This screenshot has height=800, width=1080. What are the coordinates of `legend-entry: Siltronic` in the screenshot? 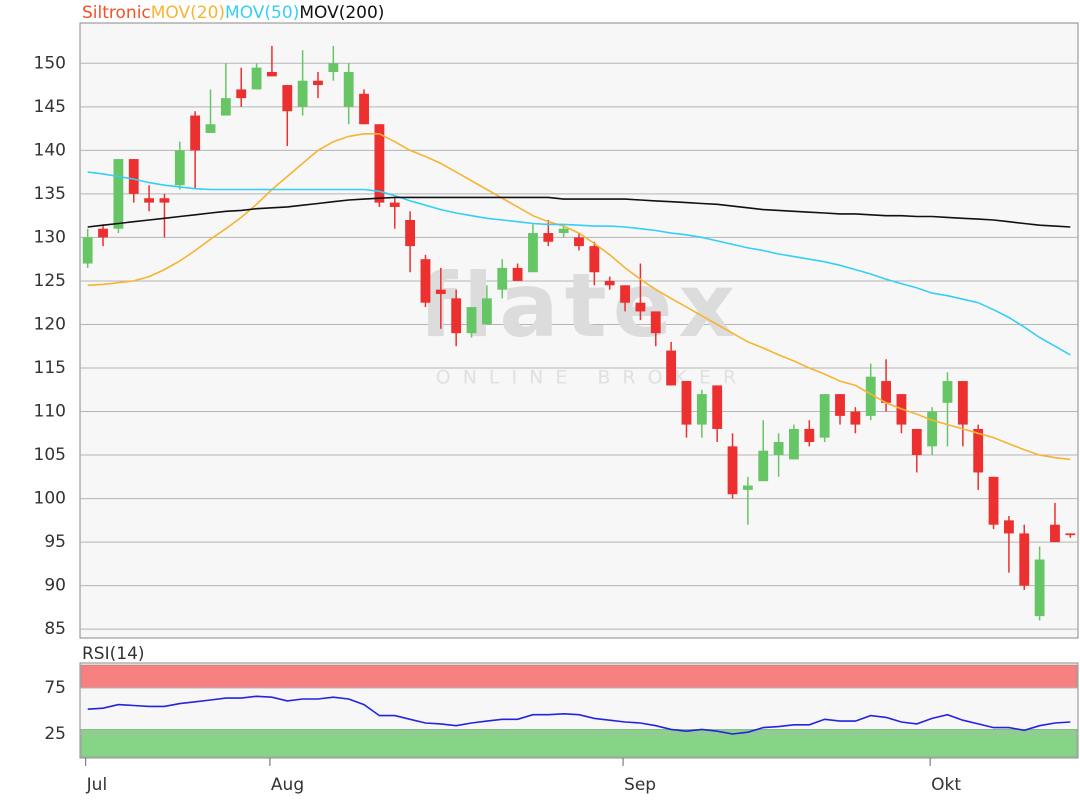 It's located at (116, 13).